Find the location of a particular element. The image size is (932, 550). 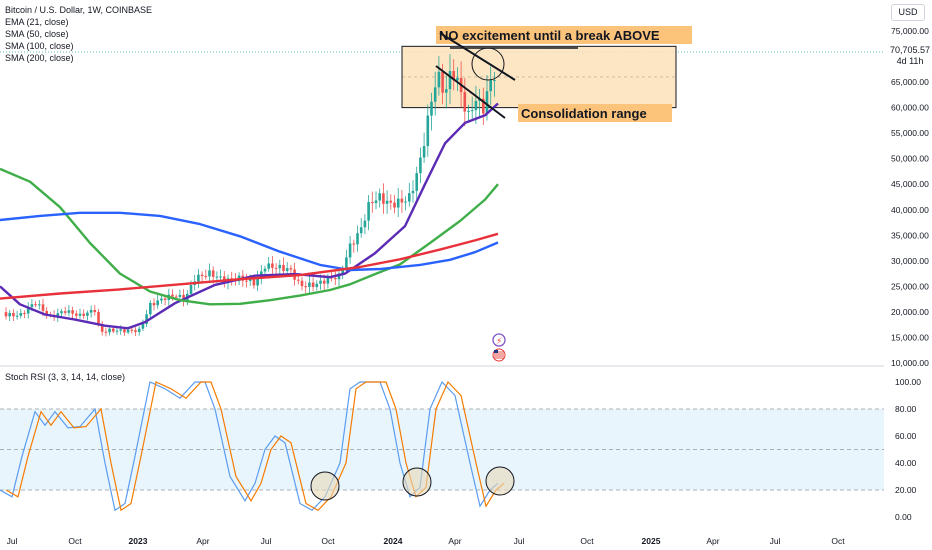

currency-button: USD is located at coordinates (908, 12).